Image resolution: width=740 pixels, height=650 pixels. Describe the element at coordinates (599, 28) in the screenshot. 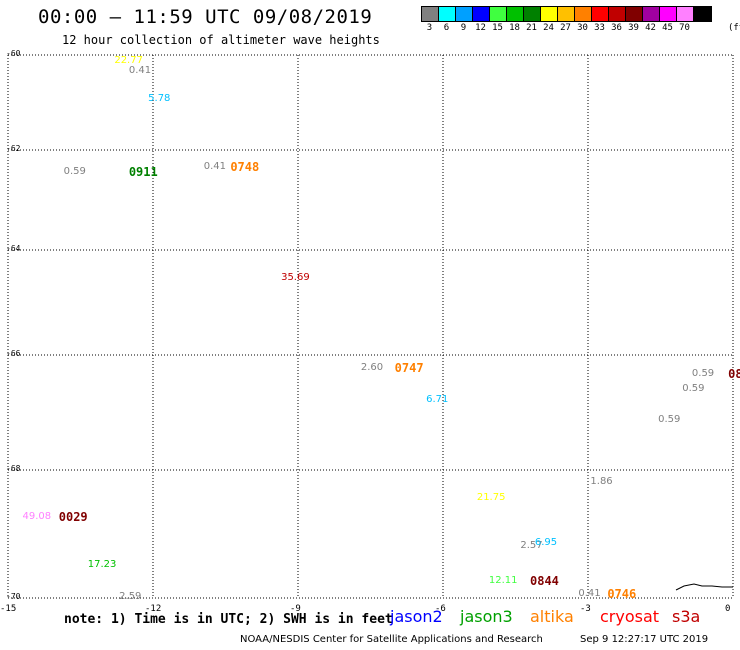

I see `legend-label: 33` at that location.